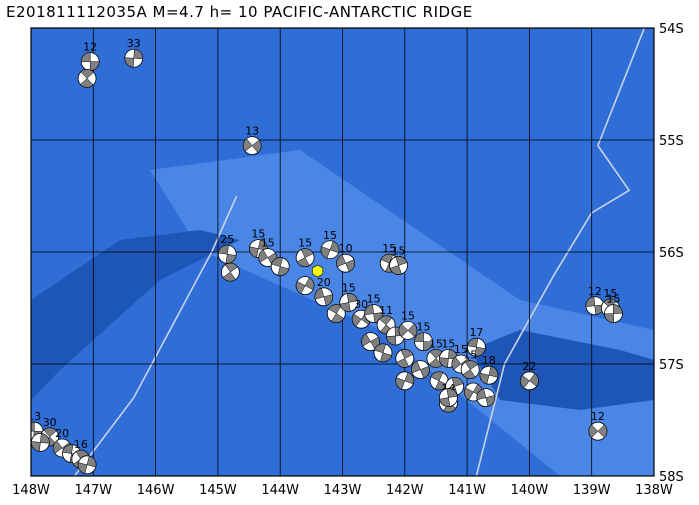  What do you see at coordinates (156, 490) in the screenshot?
I see `longitude-label: 146W` at bounding box center [156, 490].